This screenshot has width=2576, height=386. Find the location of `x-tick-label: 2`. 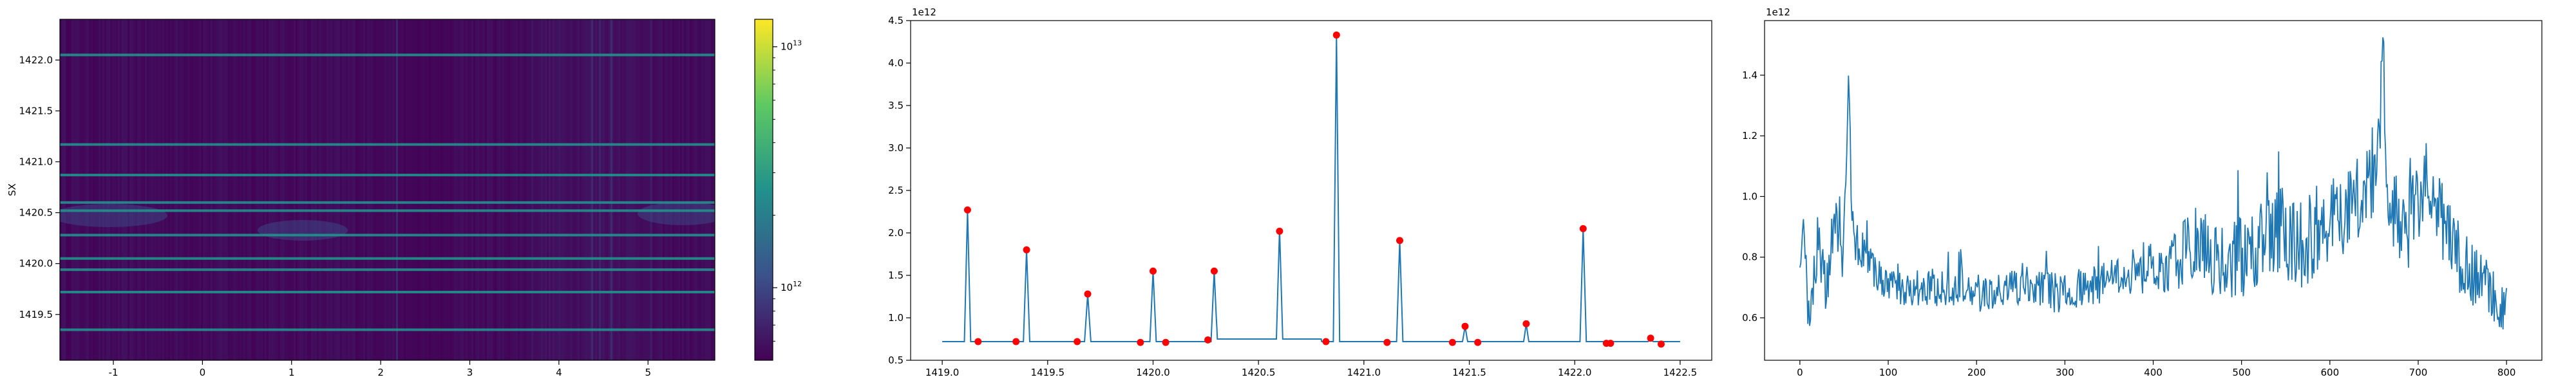

x-tick-label: 2 is located at coordinates (381, 372).